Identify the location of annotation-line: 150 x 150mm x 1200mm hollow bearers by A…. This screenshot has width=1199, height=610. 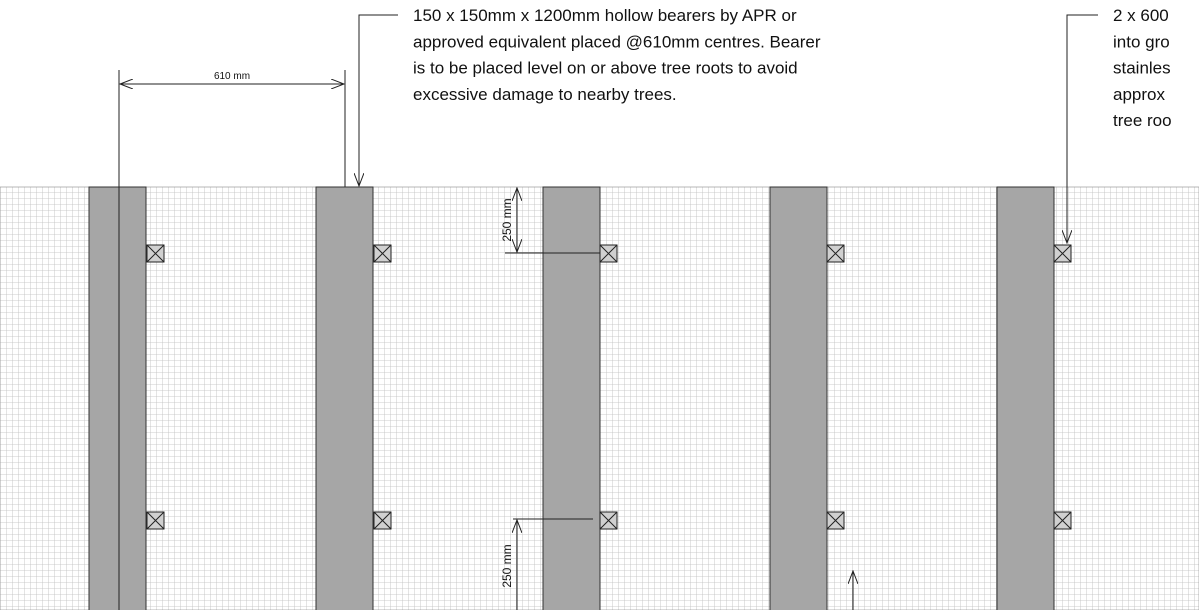
(605, 15).